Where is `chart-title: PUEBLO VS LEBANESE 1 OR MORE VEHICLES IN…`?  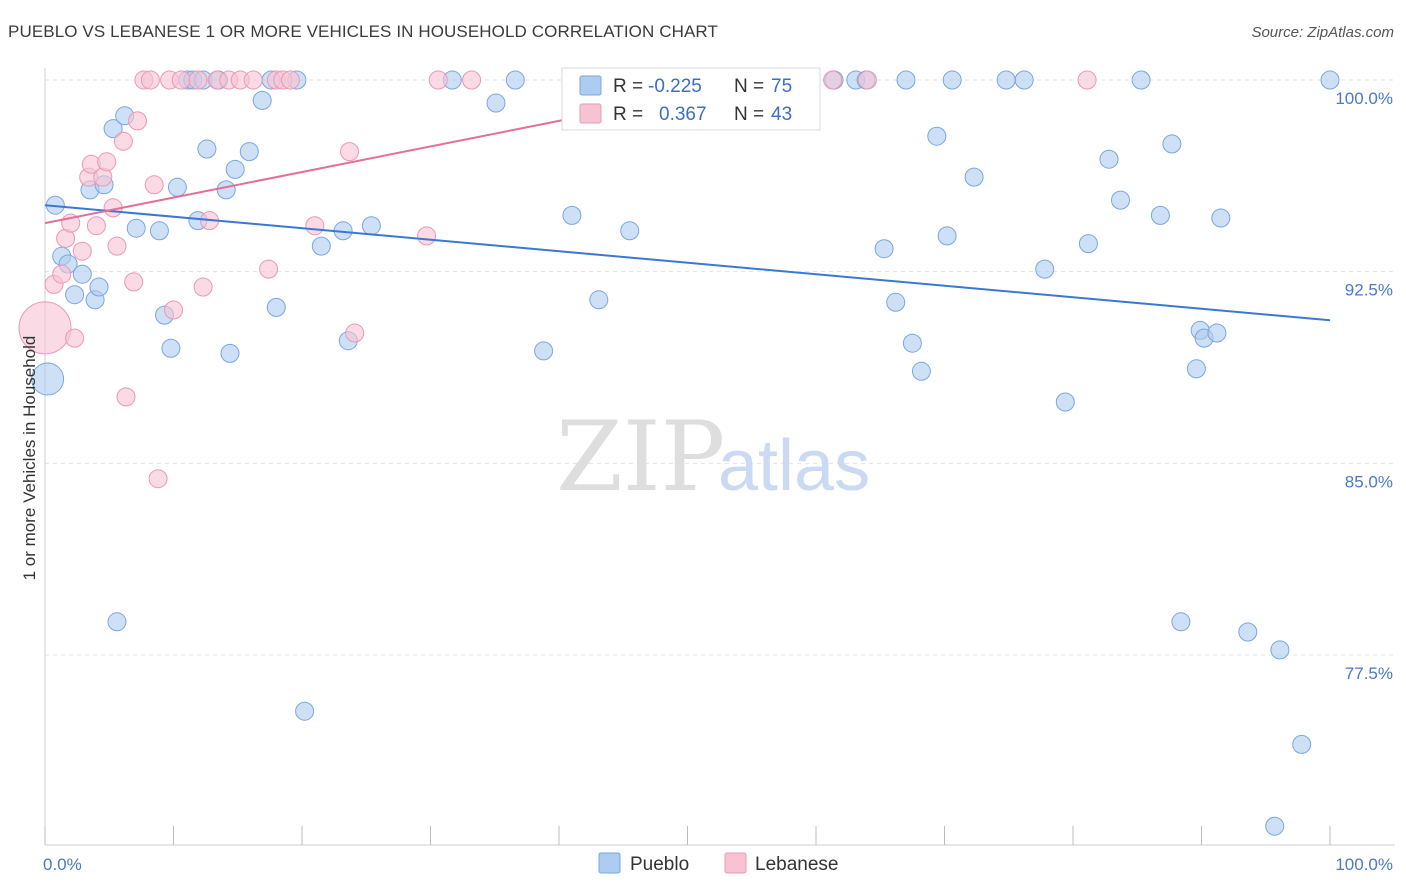 chart-title: PUEBLO VS LEBANESE 1 OR MORE VEHICLES IN… is located at coordinates (363, 31).